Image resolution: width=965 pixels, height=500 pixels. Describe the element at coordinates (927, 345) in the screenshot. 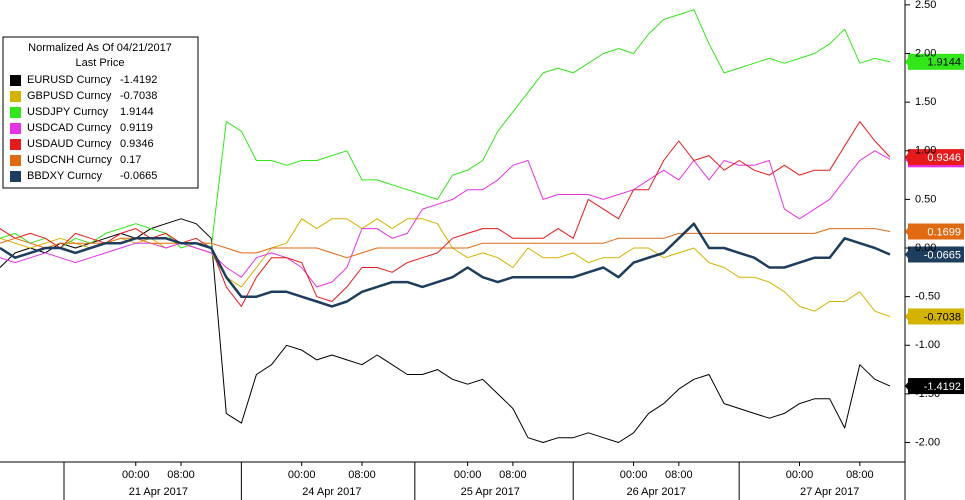

I see `y-tick-label: -1.00` at that location.